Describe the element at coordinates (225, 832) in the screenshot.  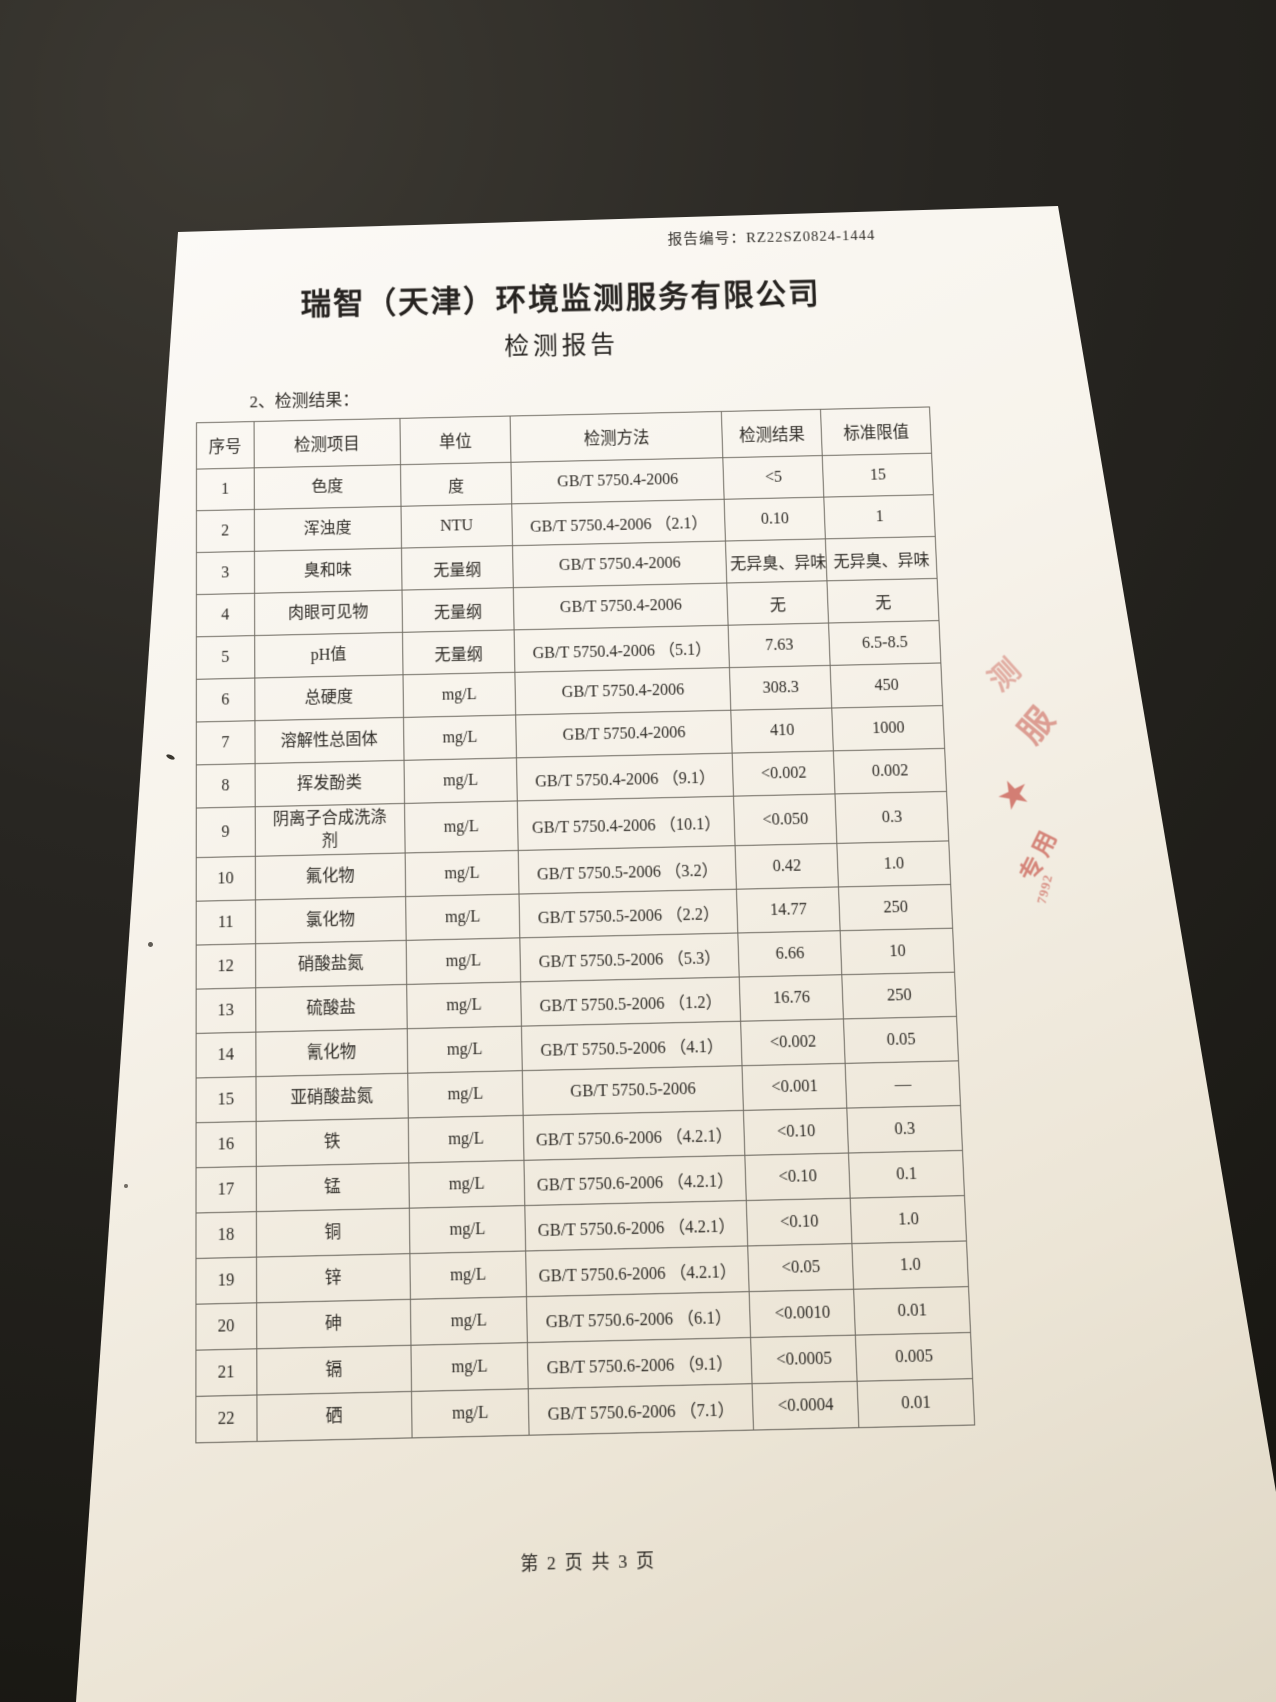
I see `table-cell: 9` at that location.